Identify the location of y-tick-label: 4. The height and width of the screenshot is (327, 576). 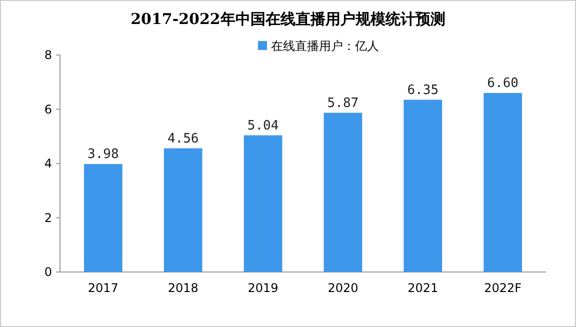
(48, 163).